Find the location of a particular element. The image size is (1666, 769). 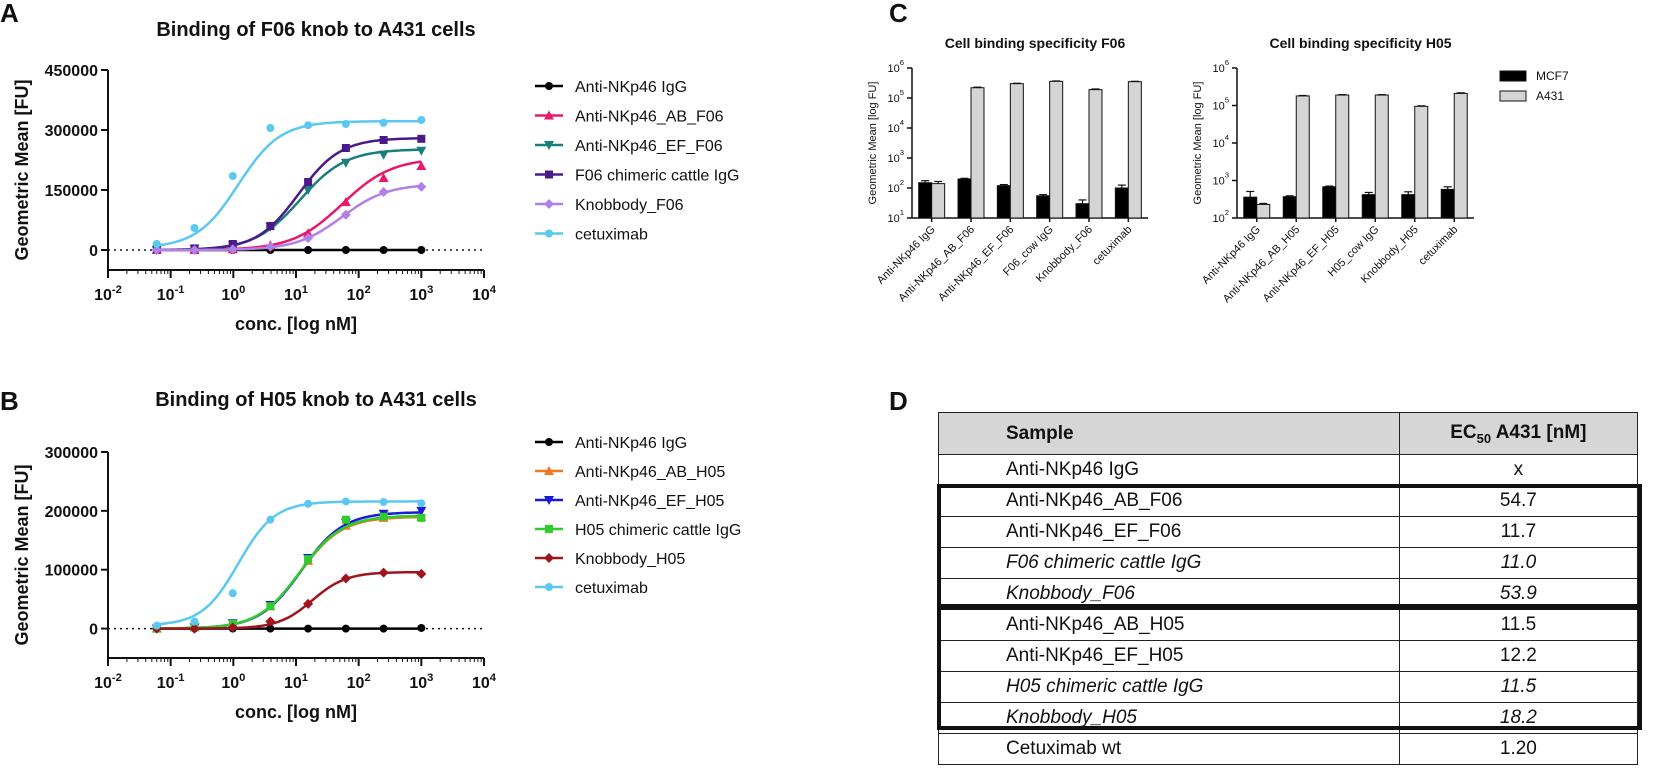

y-tick-label-exponent: 3 is located at coordinates (1227, 175).